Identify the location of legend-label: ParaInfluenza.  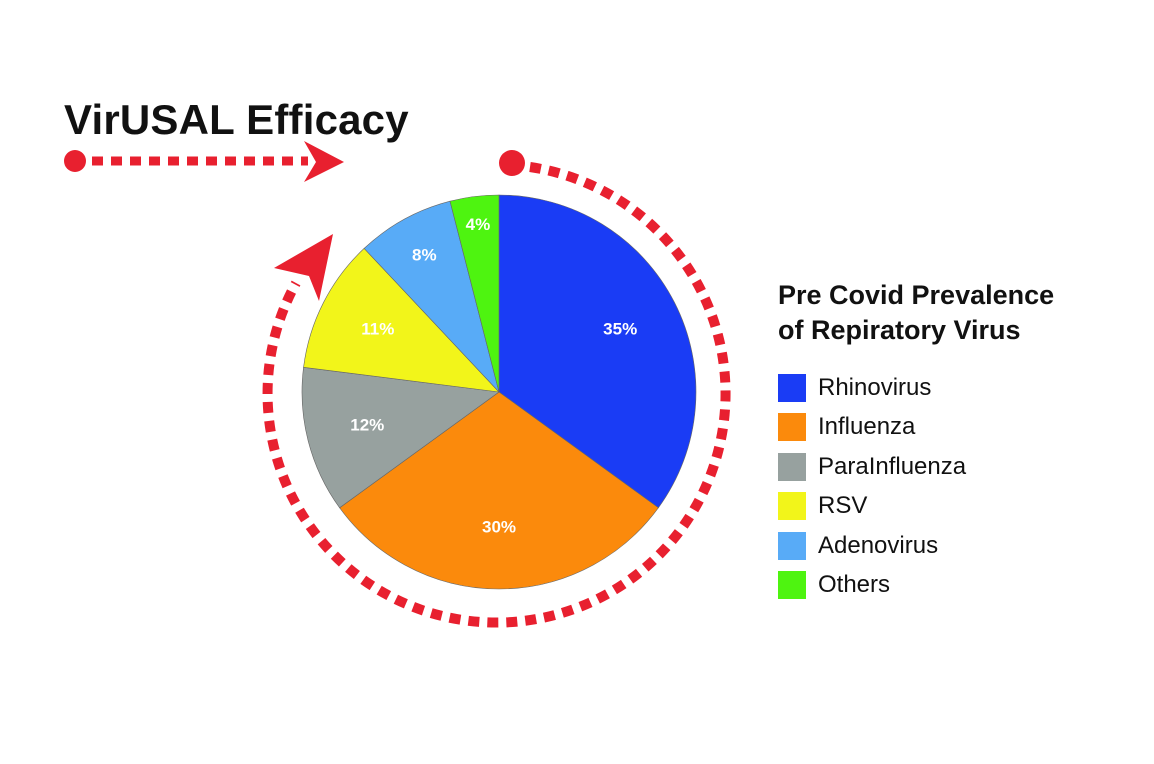
(892, 466).